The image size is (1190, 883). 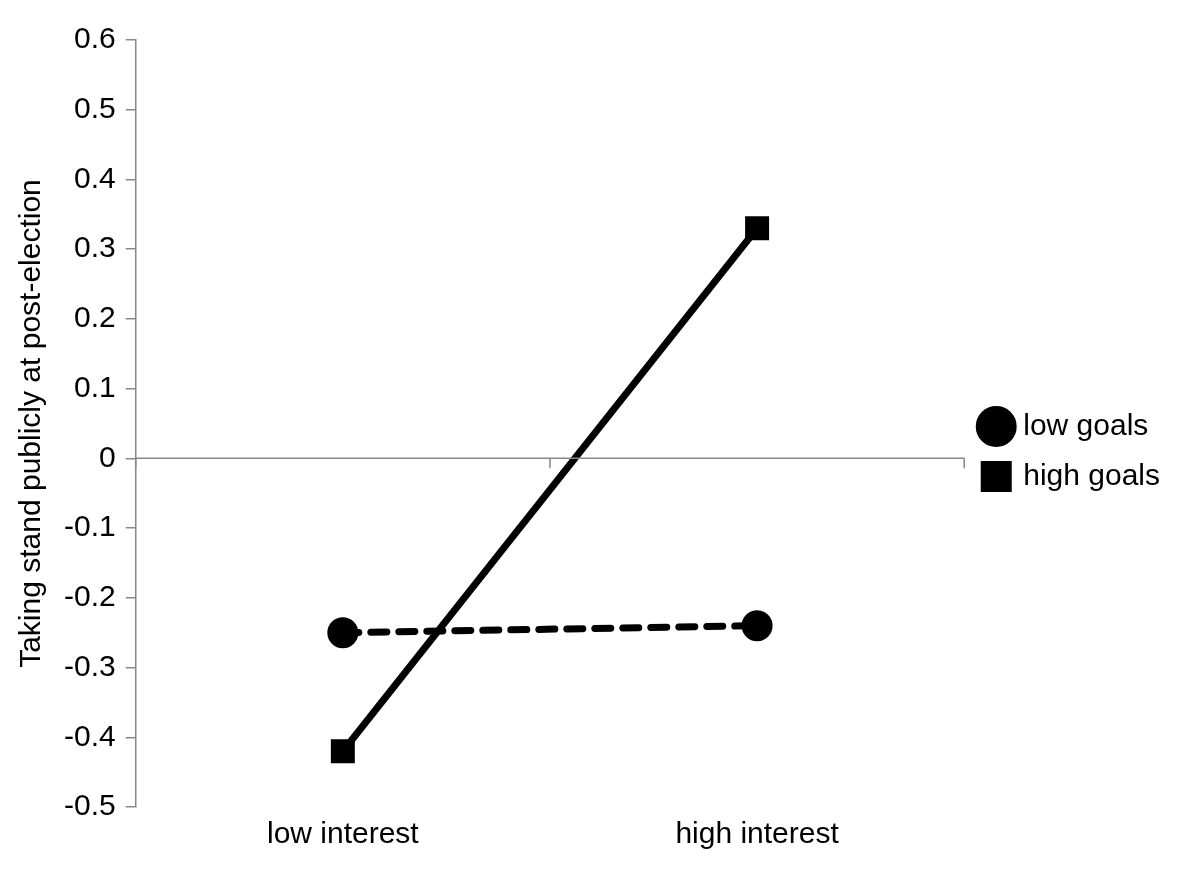 What do you see at coordinates (757, 833) in the screenshot?
I see `x-tick-label: high interest` at bounding box center [757, 833].